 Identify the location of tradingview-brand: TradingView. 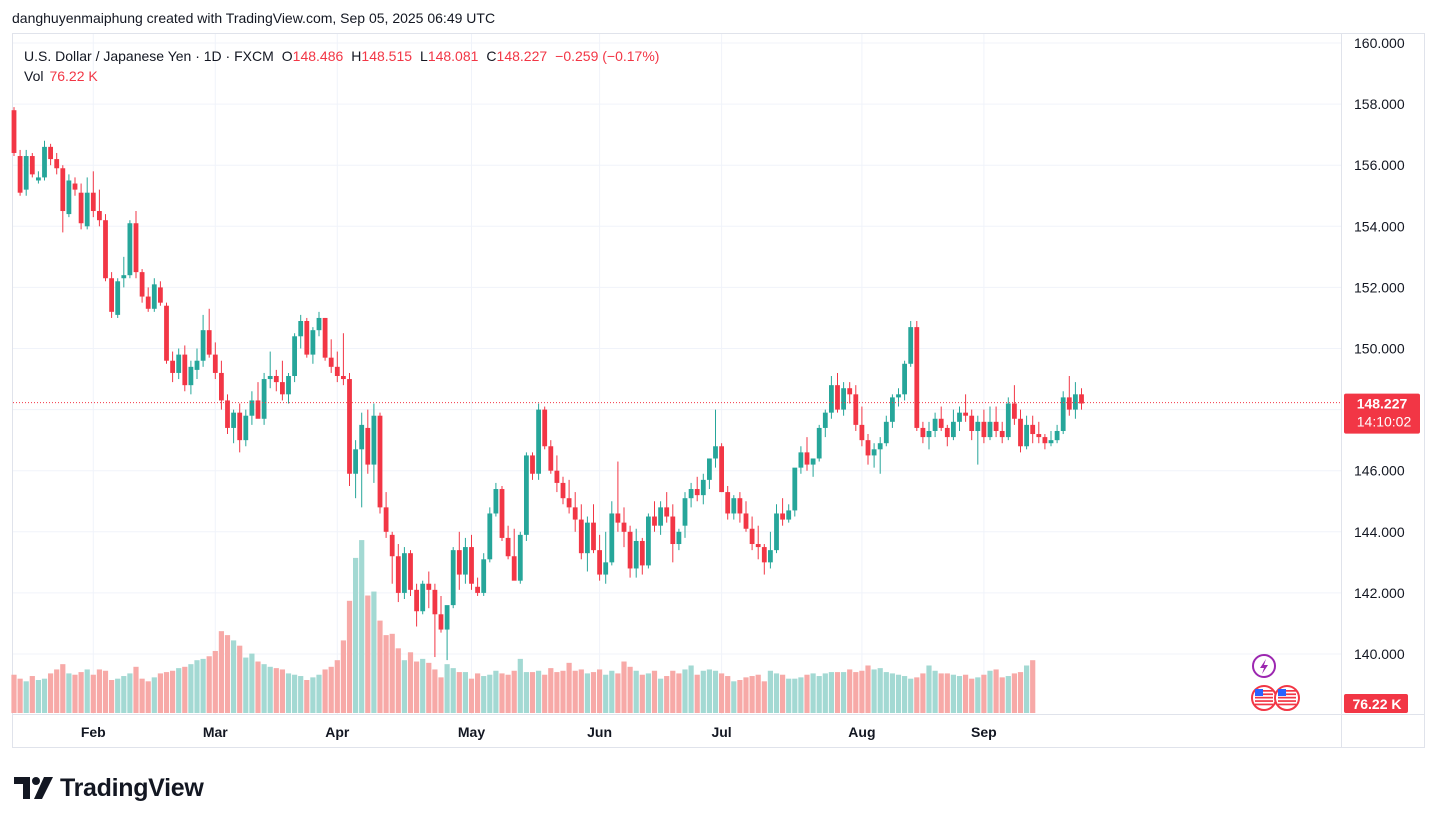
(109, 788).